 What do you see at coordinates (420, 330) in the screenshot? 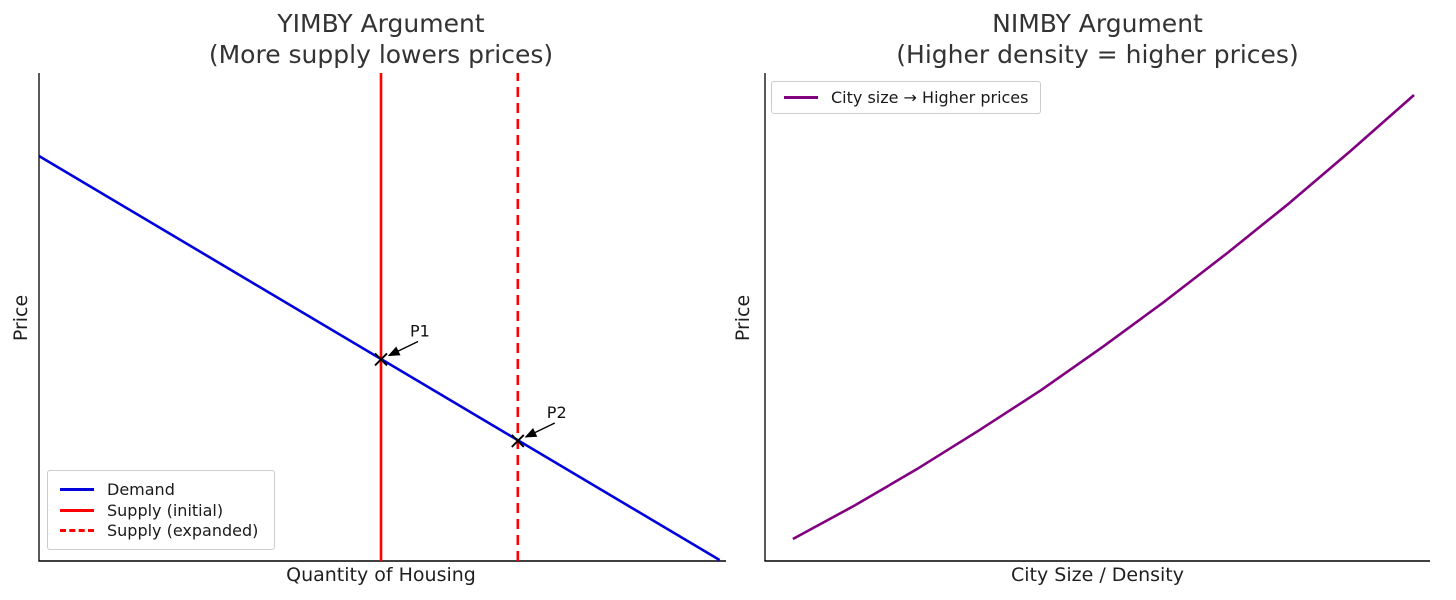
I see `annotation-label-p1: P1` at bounding box center [420, 330].